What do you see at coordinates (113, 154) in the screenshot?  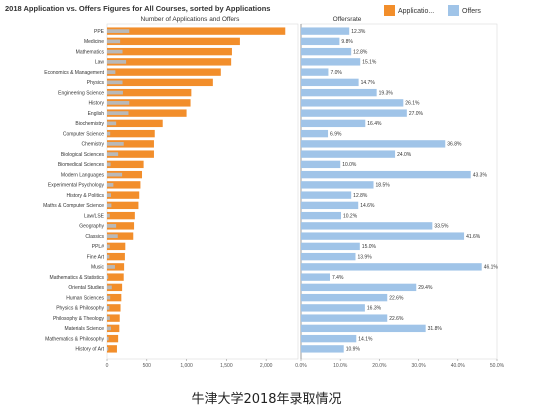 I see `bar-offers-biological-sciences` at bounding box center [113, 154].